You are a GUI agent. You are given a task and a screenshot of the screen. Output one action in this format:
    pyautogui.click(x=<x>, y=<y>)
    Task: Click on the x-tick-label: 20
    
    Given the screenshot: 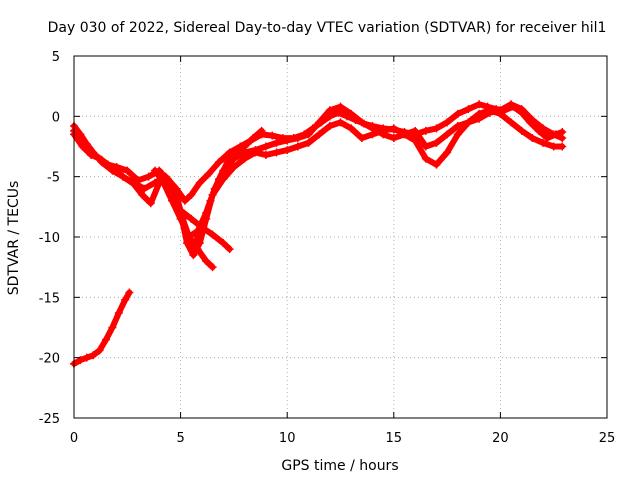 What is the action you would take?
    pyautogui.click(x=500, y=438)
    